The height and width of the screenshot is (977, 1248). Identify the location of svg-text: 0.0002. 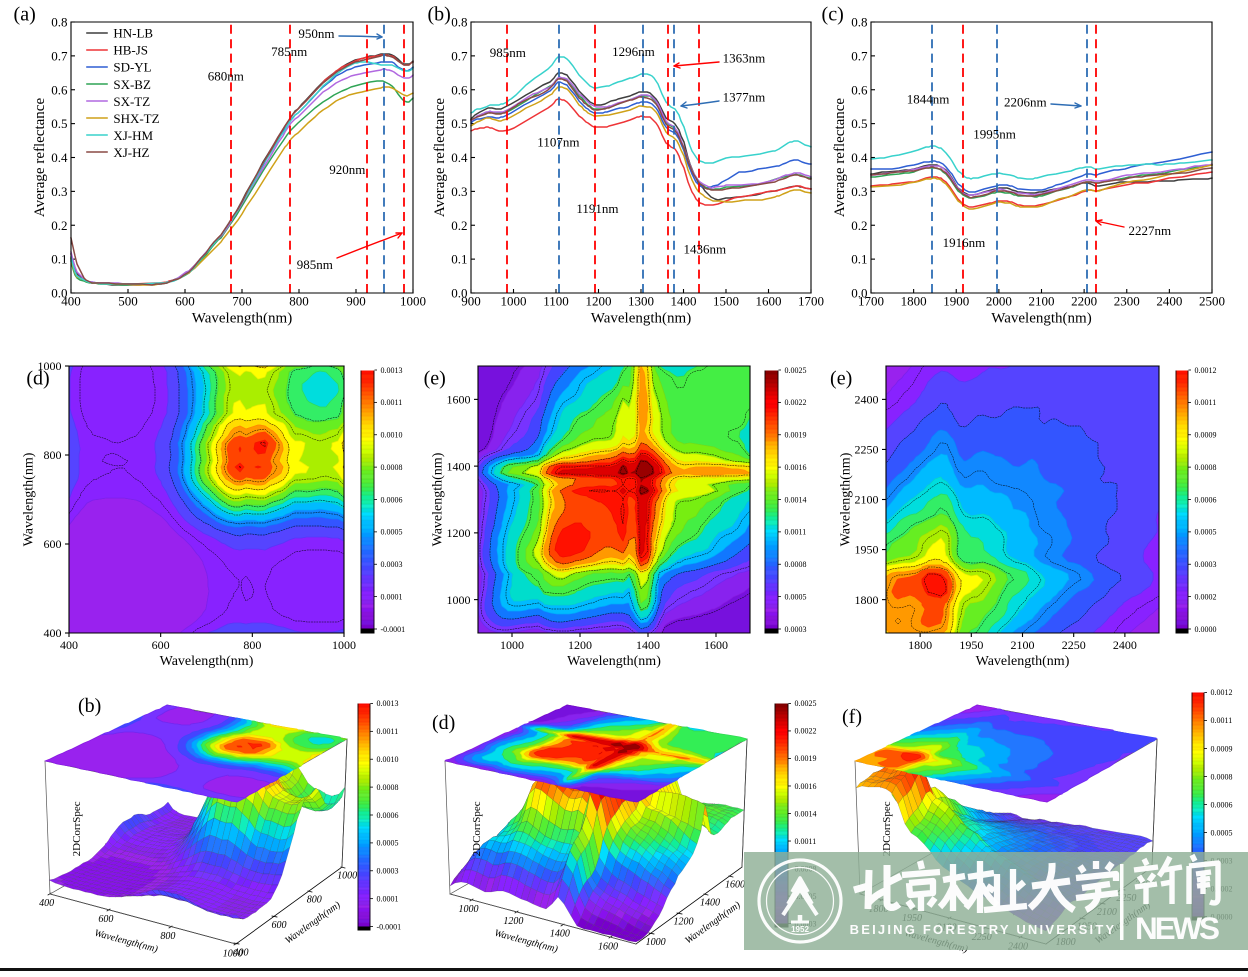
(1206, 596).